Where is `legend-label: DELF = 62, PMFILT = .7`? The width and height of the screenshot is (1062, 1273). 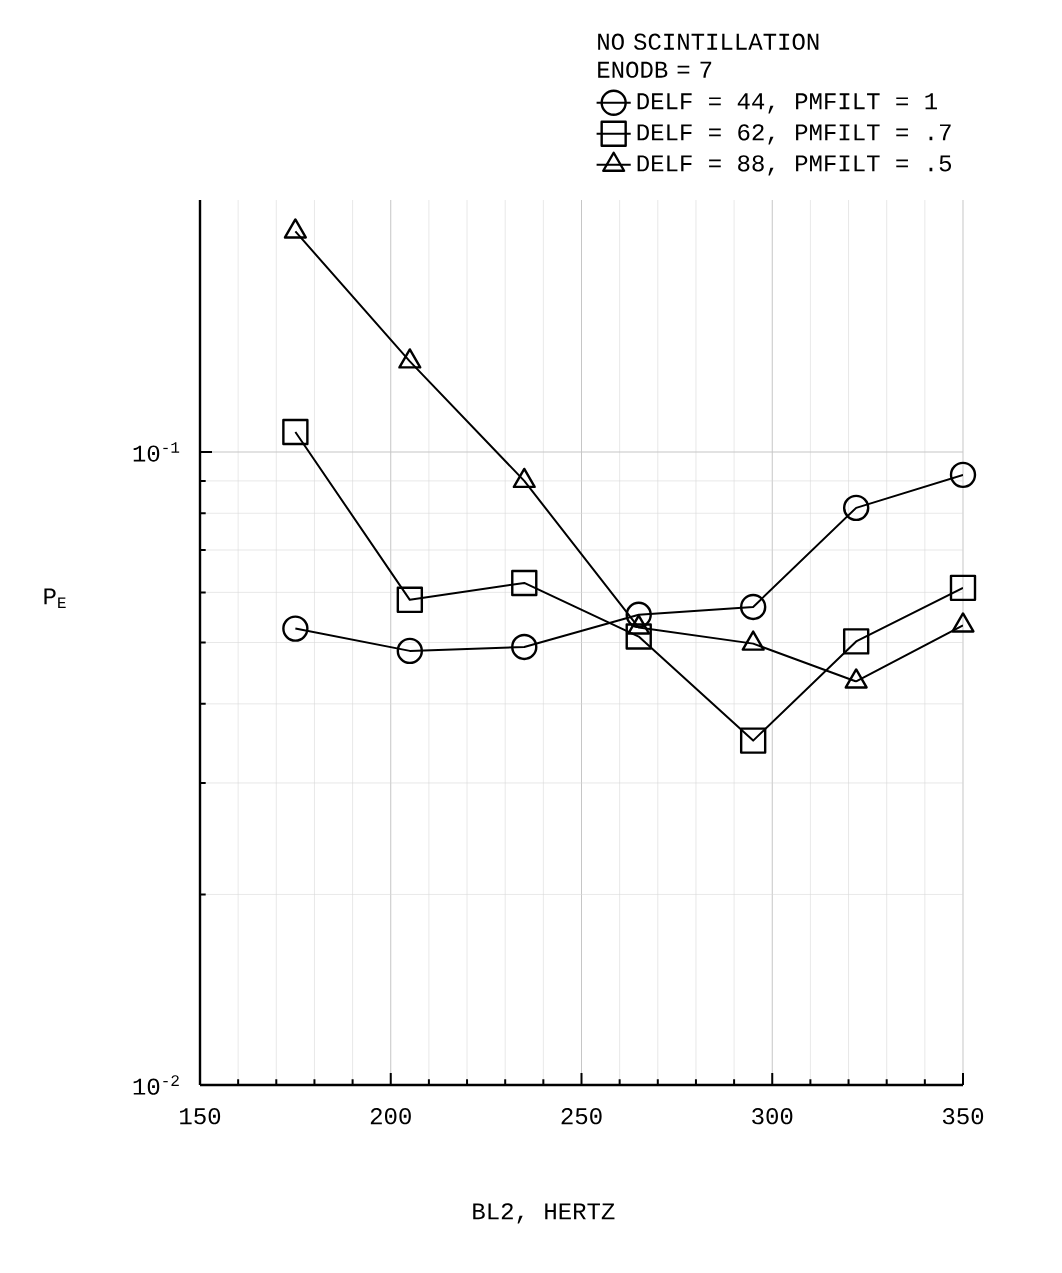
legend-label: DELF = 62, PMFILT = .7 is located at coordinates (794, 134).